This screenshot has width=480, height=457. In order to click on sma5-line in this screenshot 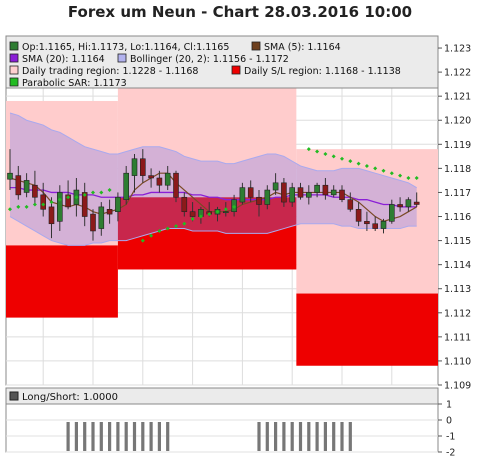, I will do `click(213, 197)`.